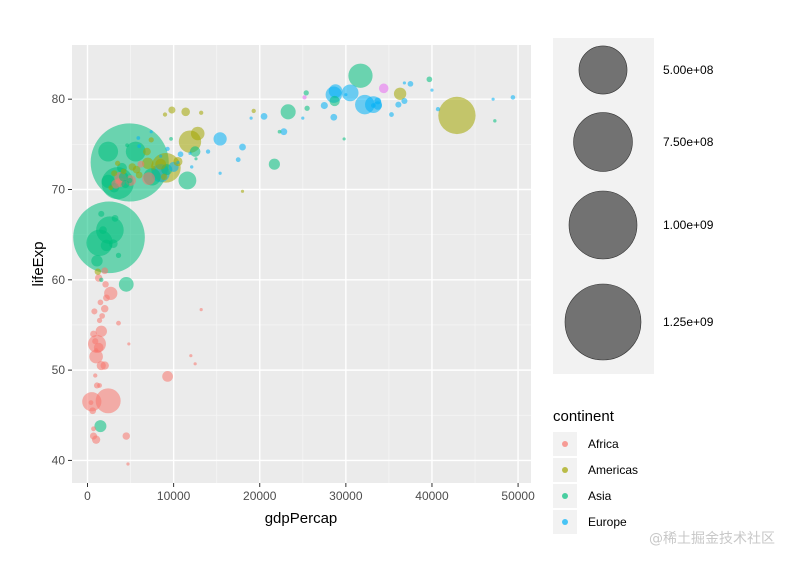 The width and height of the screenshot is (789, 562). I want to click on y-tick-label: 50, so click(59, 370).